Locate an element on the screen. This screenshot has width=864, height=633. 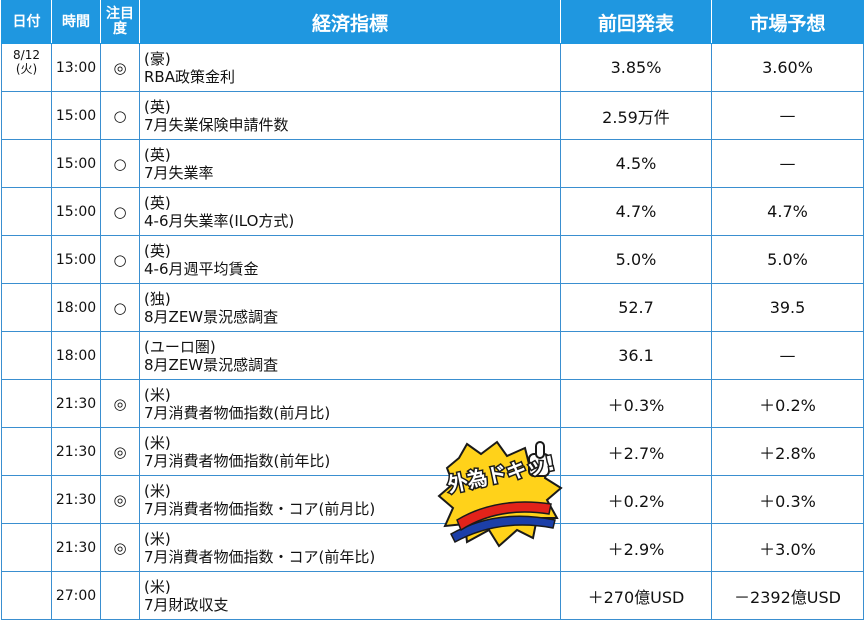
cell-forecast: －2392億USD is located at coordinates (787, 595).